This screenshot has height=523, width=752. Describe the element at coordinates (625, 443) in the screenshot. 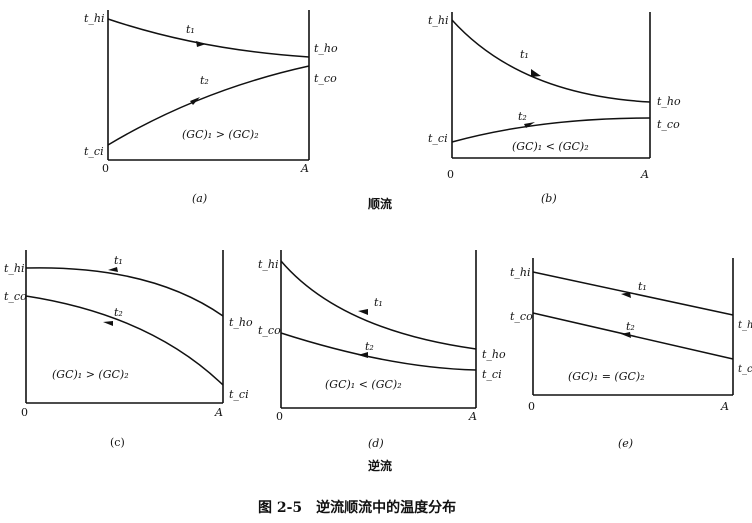

I see `panel-caption: (e)` at that location.